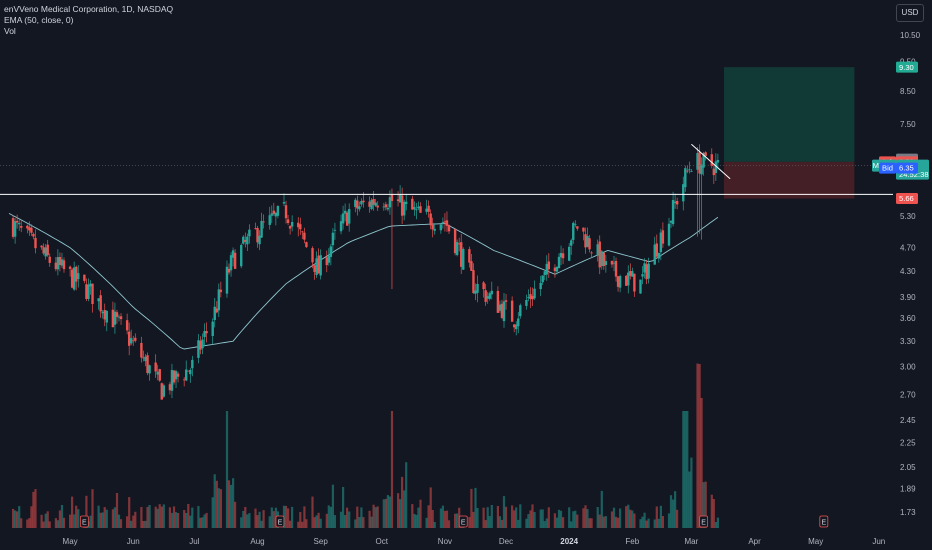 This screenshot has width=932, height=550. Describe the element at coordinates (445, 541) in the screenshot. I see `x-tick-label: Nov` at that location.